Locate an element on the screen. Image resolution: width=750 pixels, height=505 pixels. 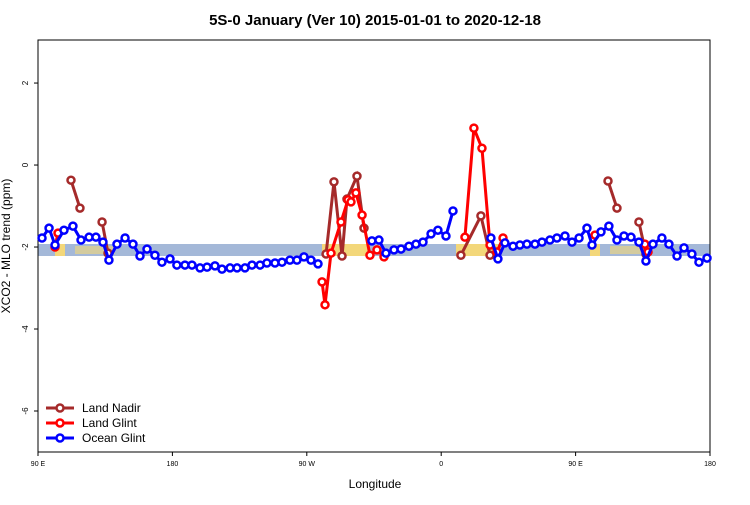
legend-label: Land Glint is located at coordinates (109, 423).